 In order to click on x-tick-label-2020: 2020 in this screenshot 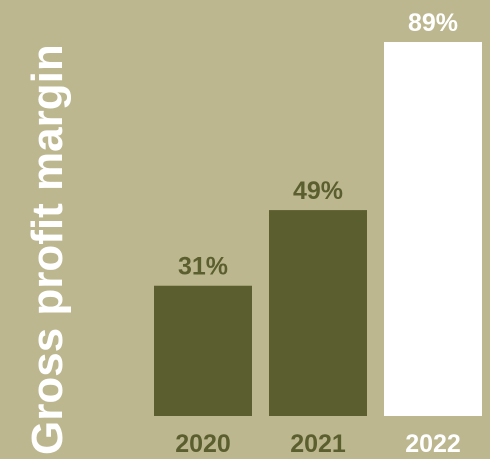, I will do `click(203, 444)`.